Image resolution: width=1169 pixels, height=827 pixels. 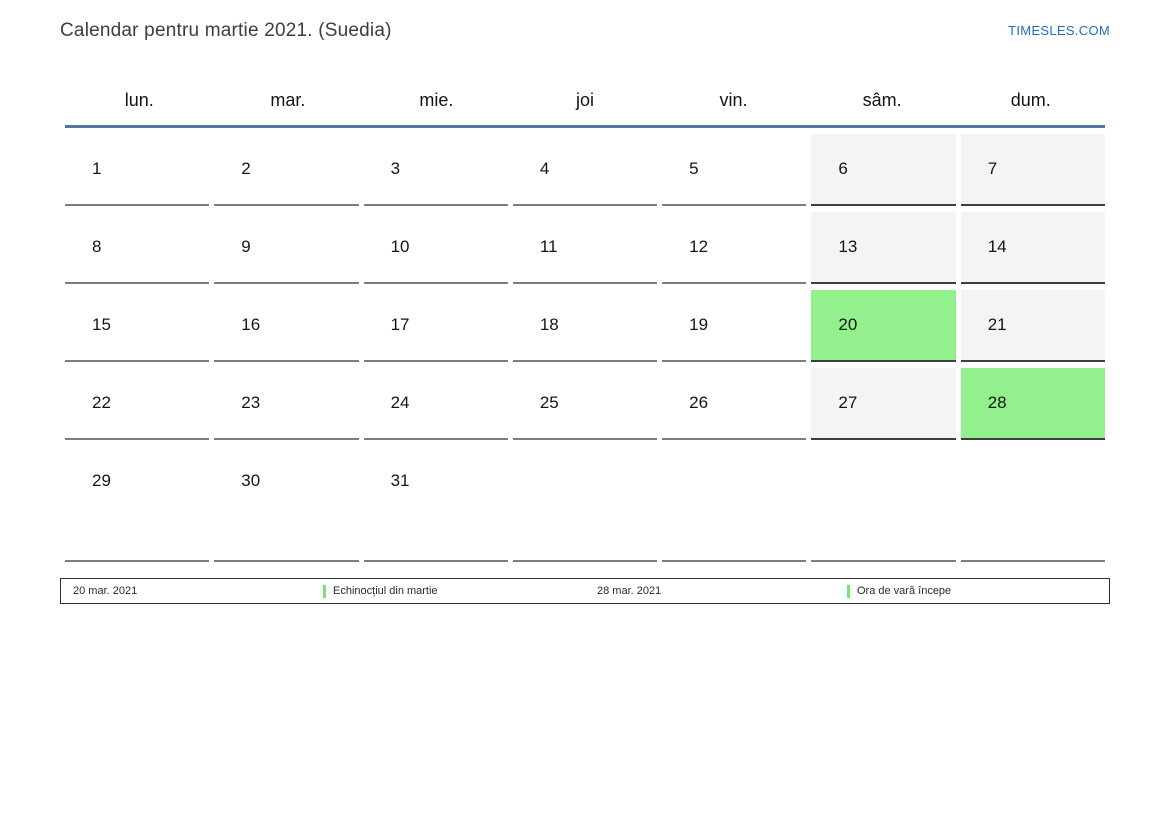 What do you see at coordinates (435, 504) in the screenshot?
I see `day-cell: 31` at bounding box center [435, 504].